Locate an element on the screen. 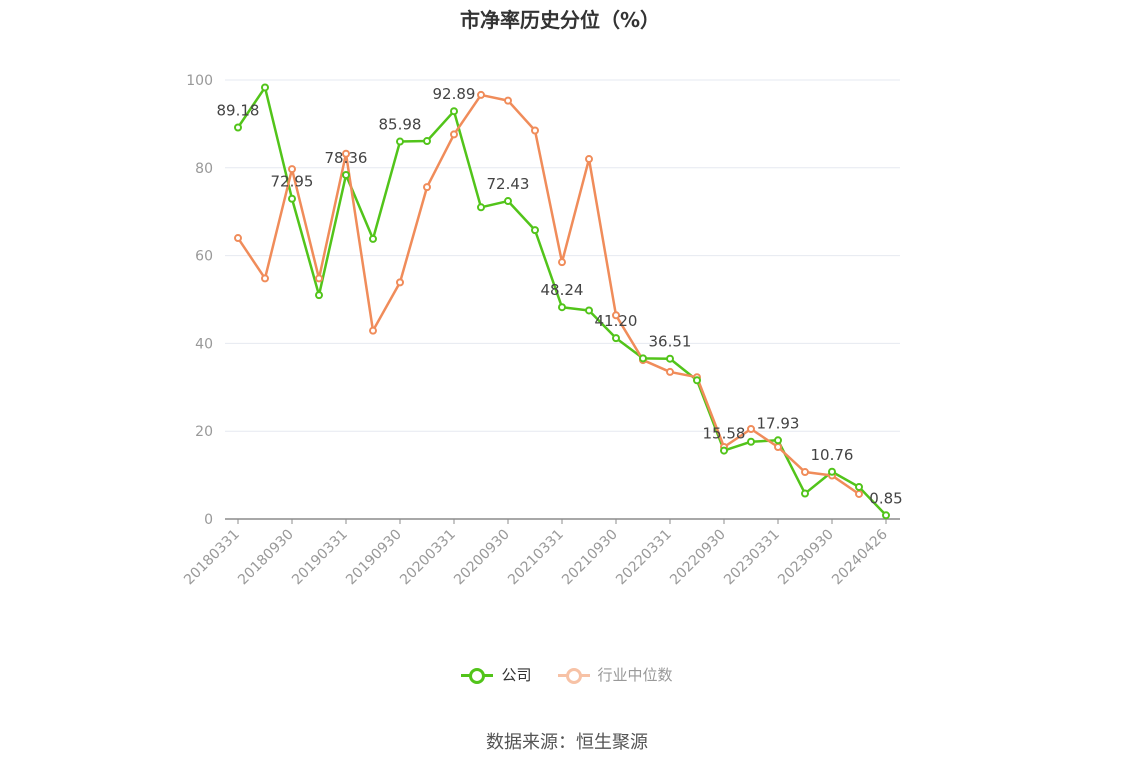  x-tick-label: 20210930 is located at coordinates (590, 558).